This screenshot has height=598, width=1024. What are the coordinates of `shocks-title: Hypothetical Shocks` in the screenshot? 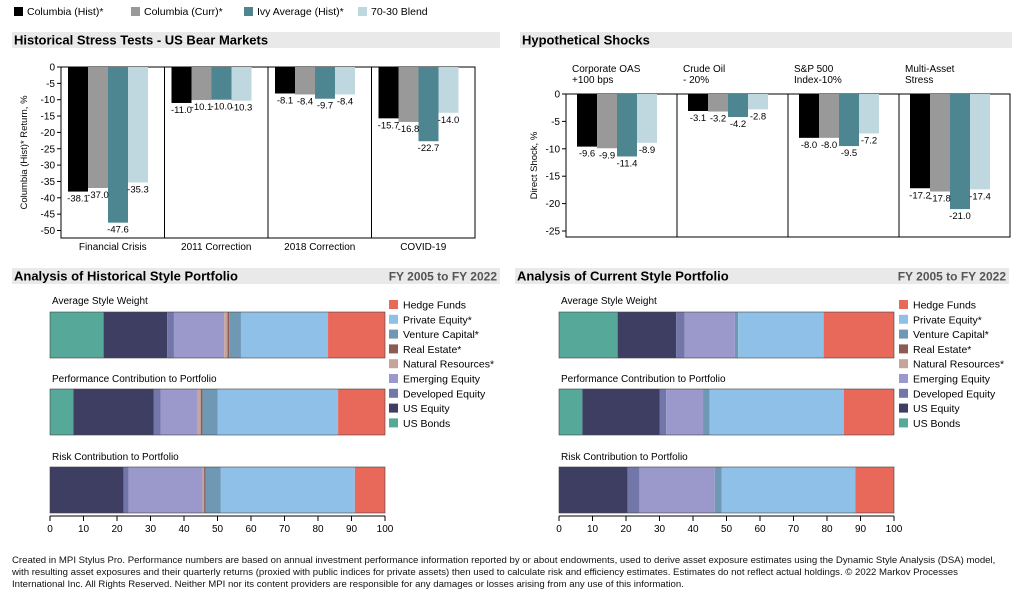 It's located at (586, 40).